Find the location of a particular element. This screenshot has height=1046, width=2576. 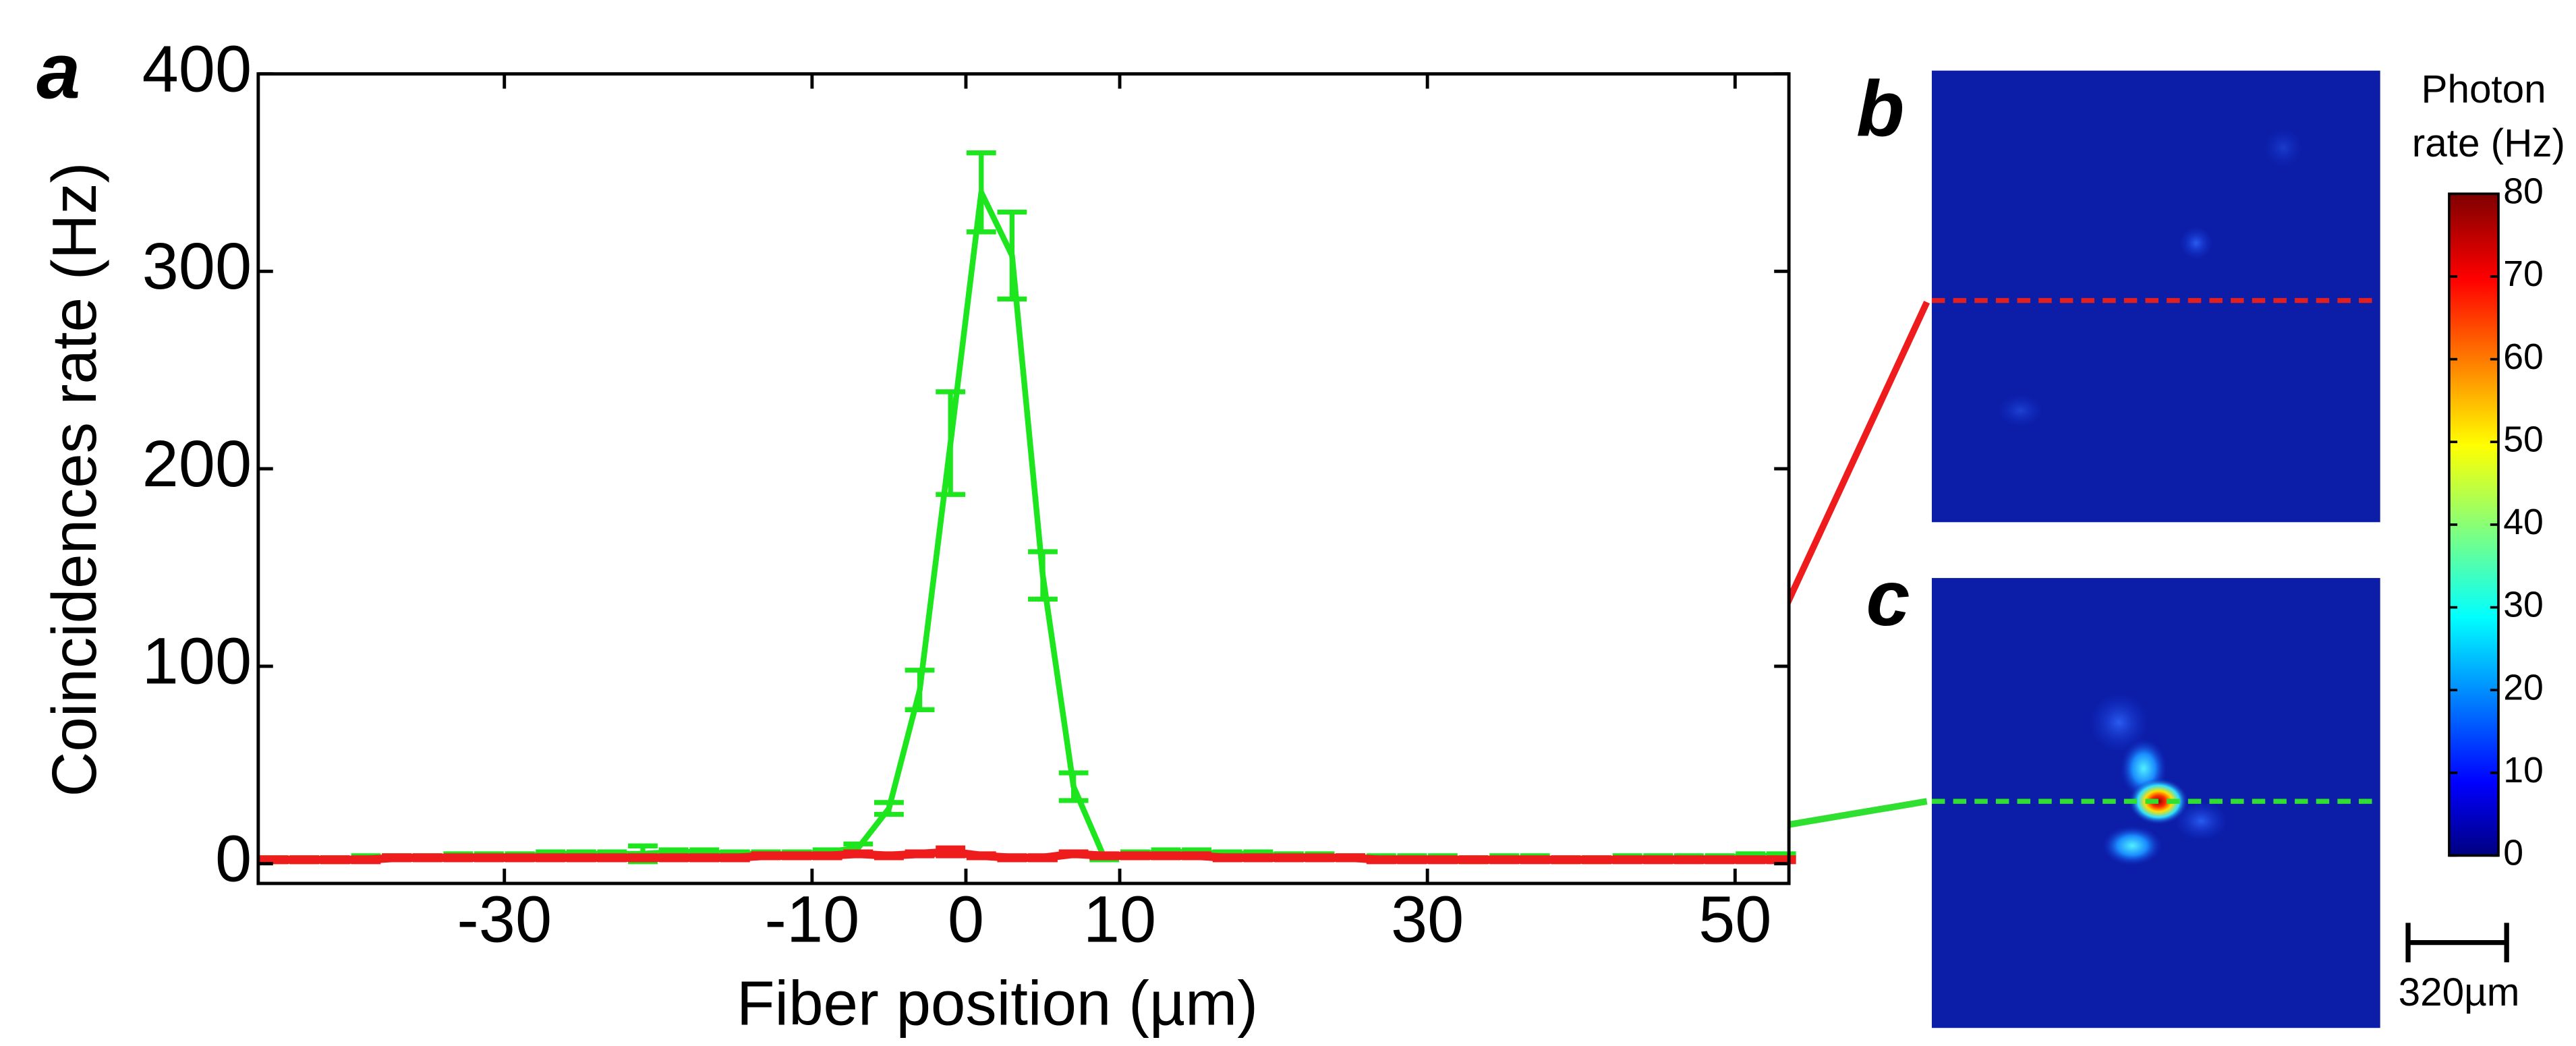

colorbar-tick-label: 10 is located at coordinates (2523, 771).